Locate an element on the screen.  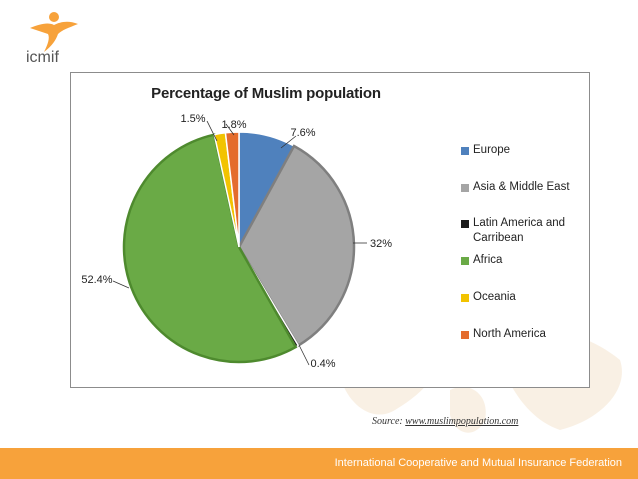
source-link: www.muslimpopulation.com is located at coordinates (462, 421).